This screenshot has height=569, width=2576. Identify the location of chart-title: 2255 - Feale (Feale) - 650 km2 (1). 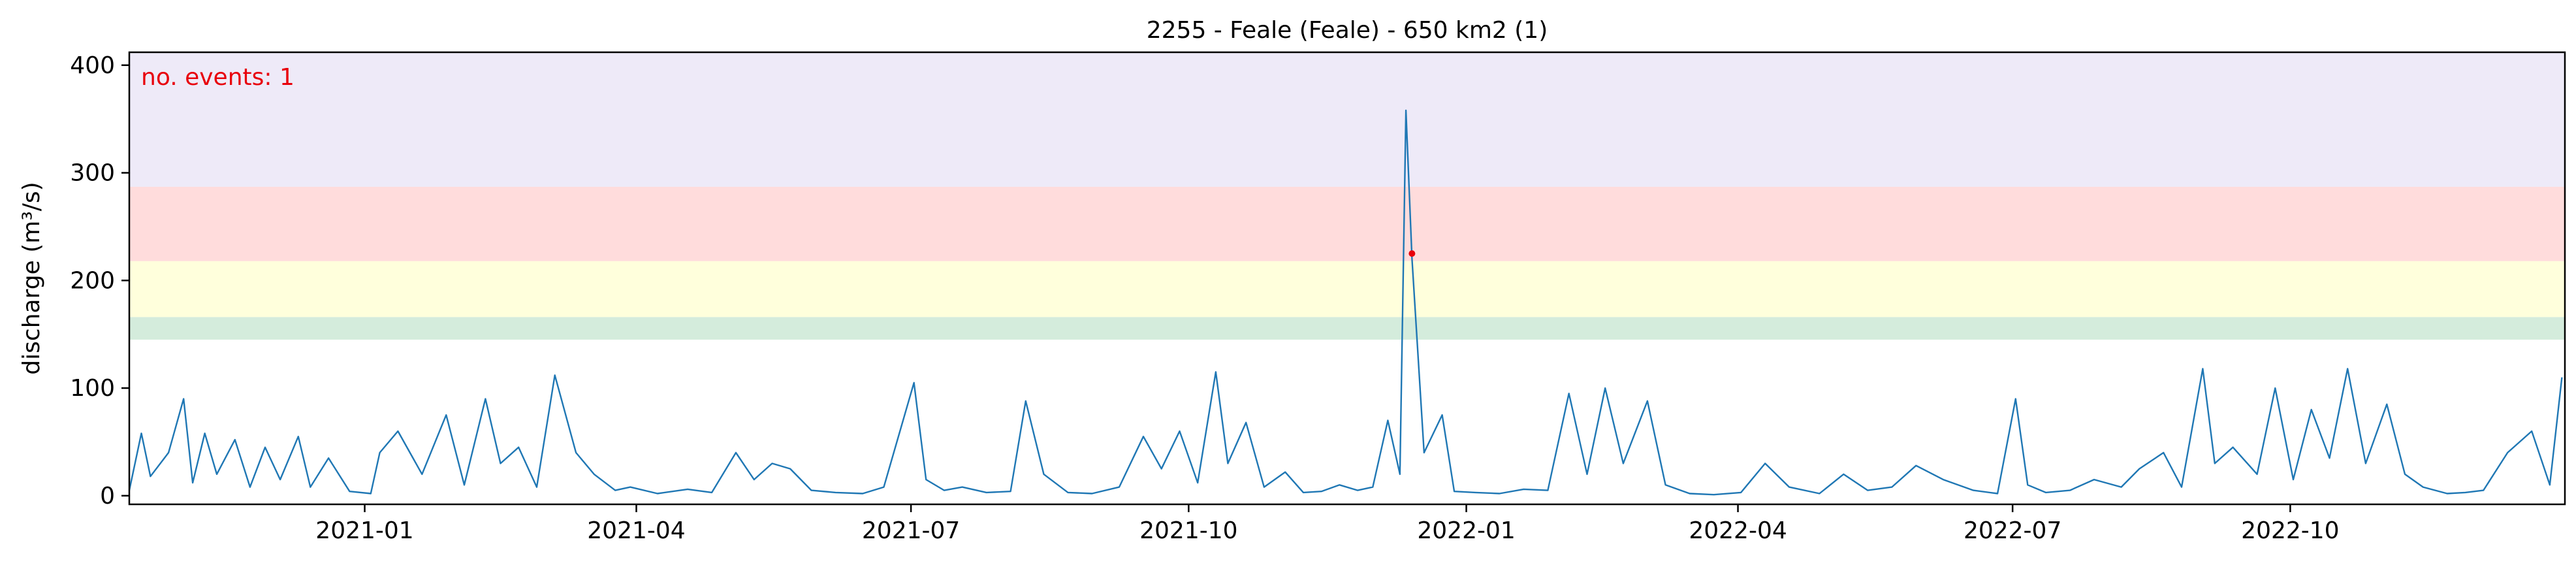
(1347, 30).